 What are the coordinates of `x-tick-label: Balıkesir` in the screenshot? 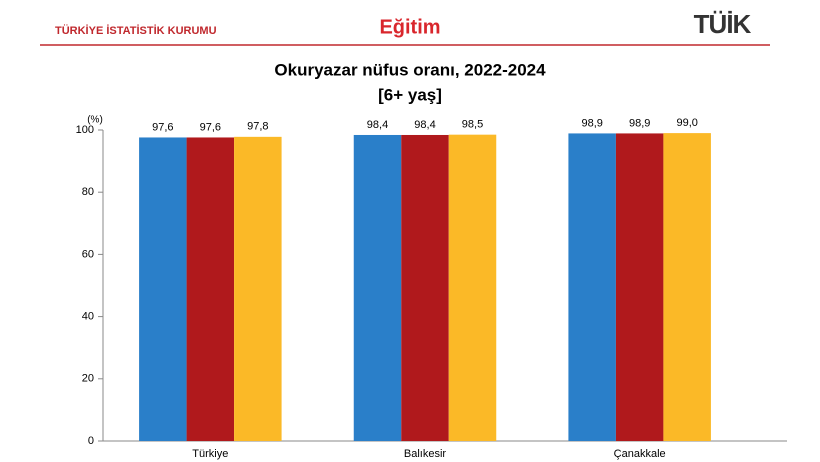 It's located at (425, 454).